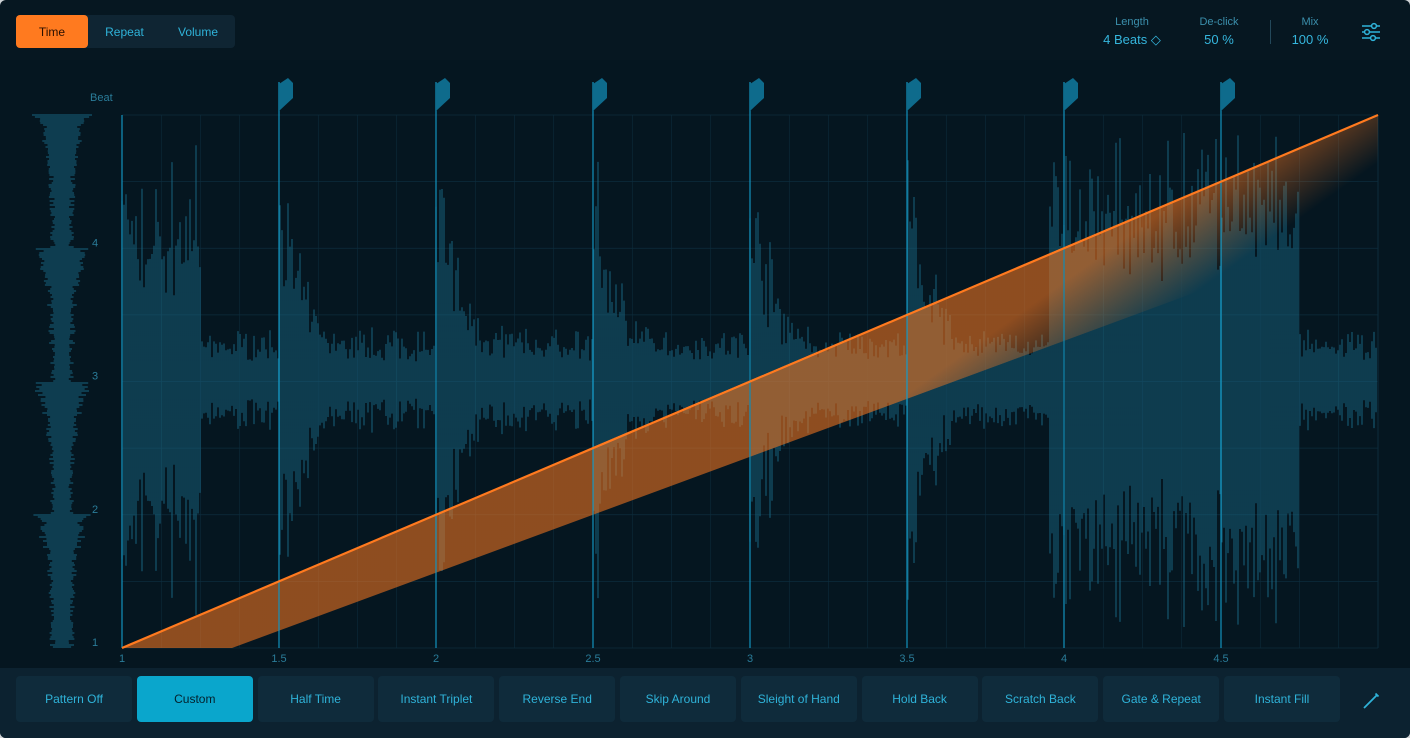 This screenshot has width=1410, height=738. Describe the element at coordinates (198, 31) in the screenshot. I see `mode-volume-button: Volume` at that location.